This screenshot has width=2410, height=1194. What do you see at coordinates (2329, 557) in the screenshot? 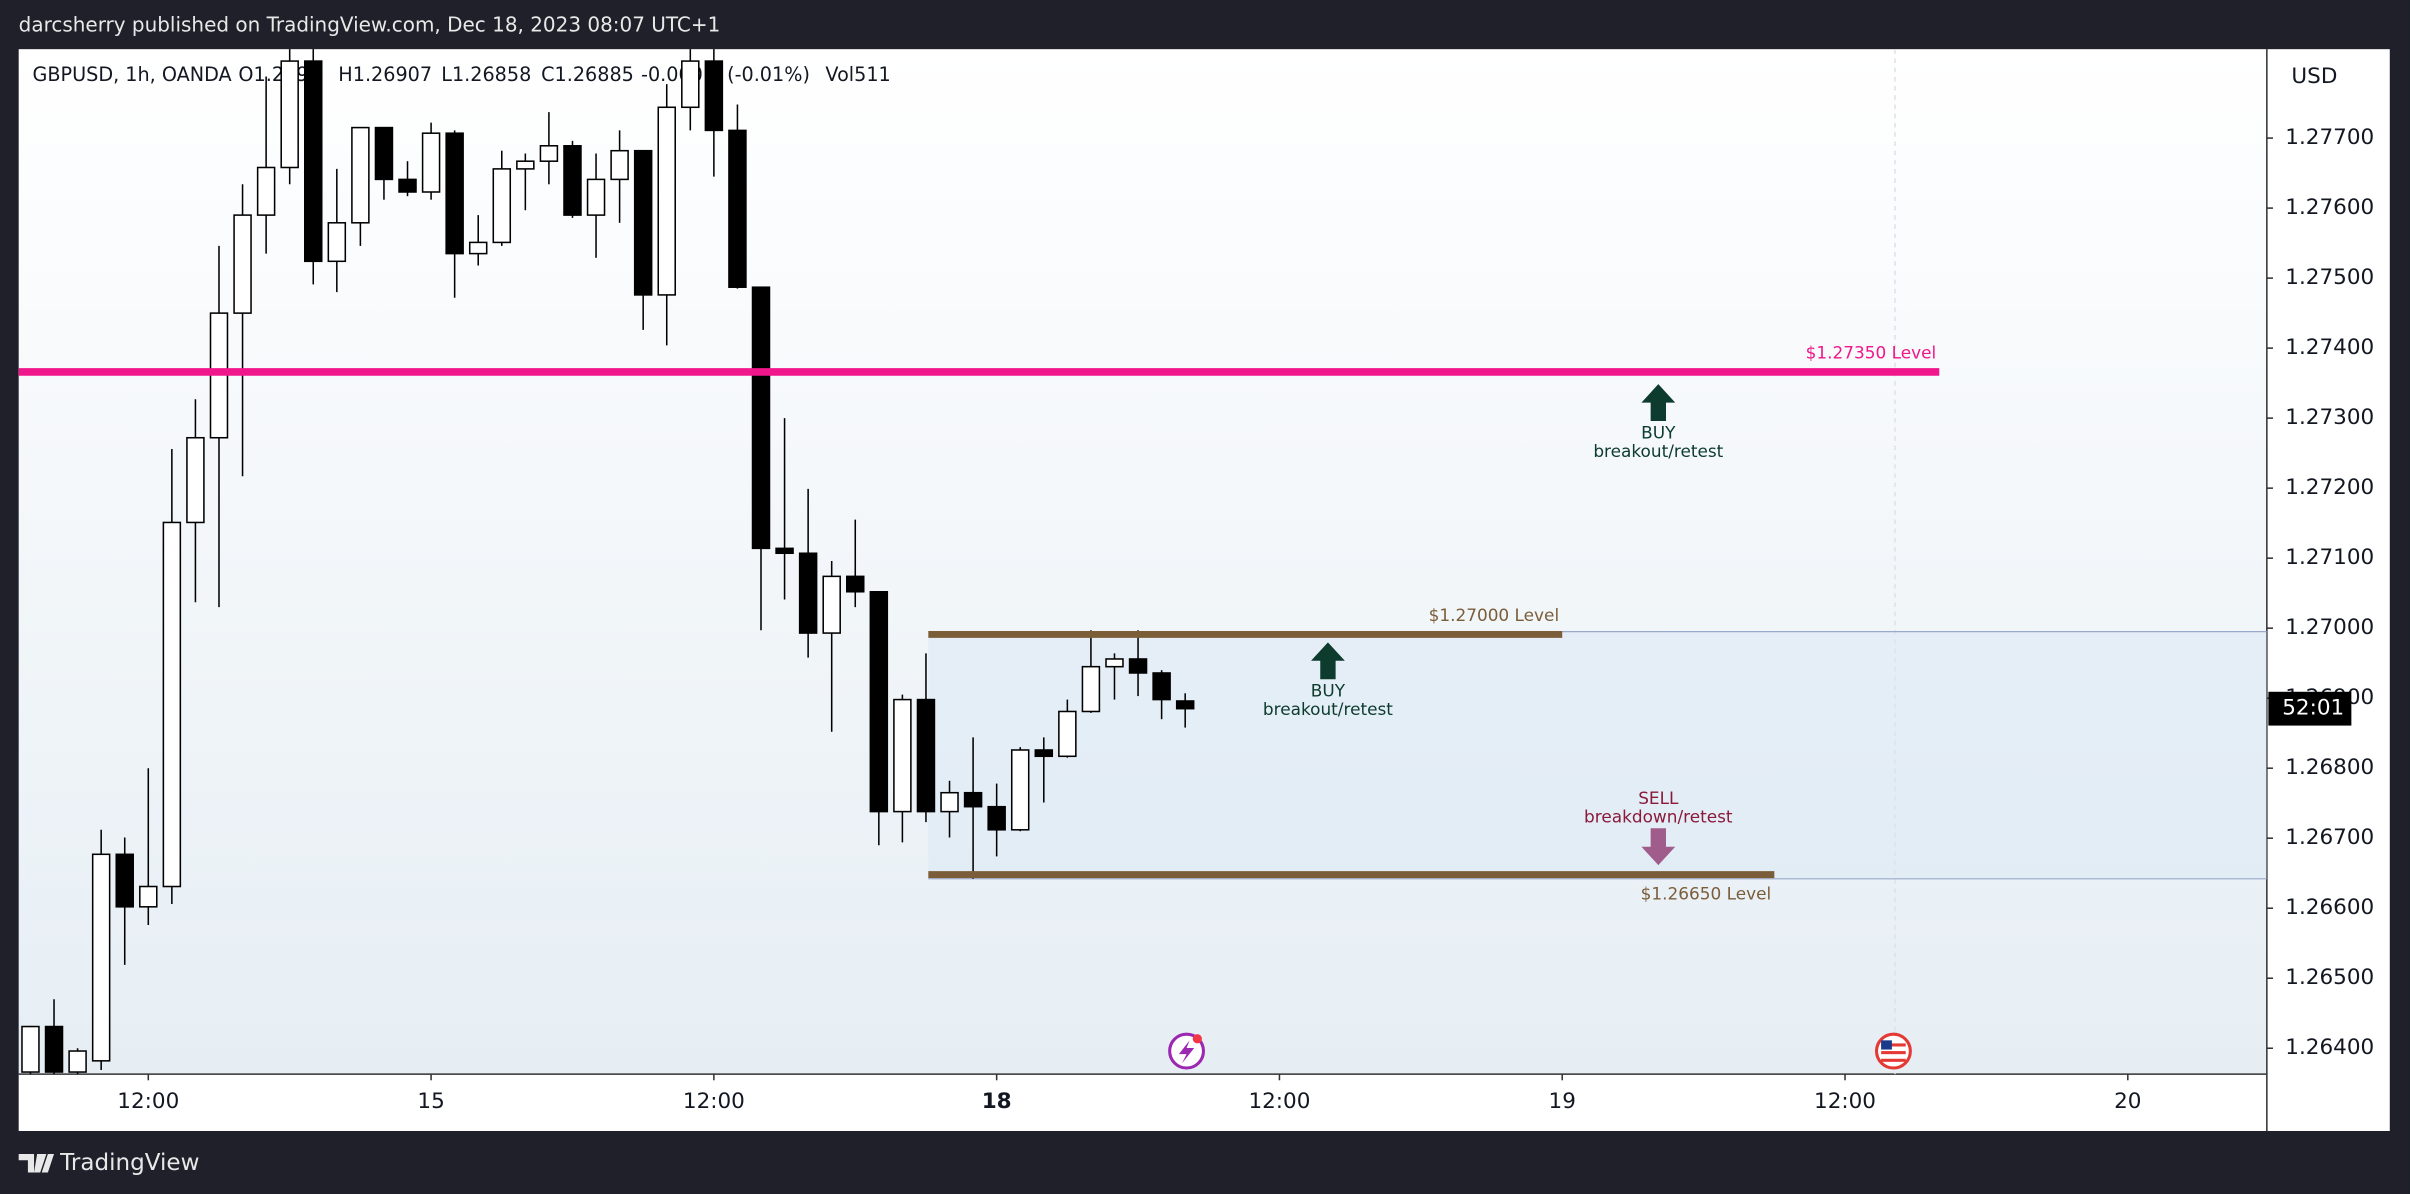
I see `y-tick-label: 1.27100` at bounding box center [2329, 557].